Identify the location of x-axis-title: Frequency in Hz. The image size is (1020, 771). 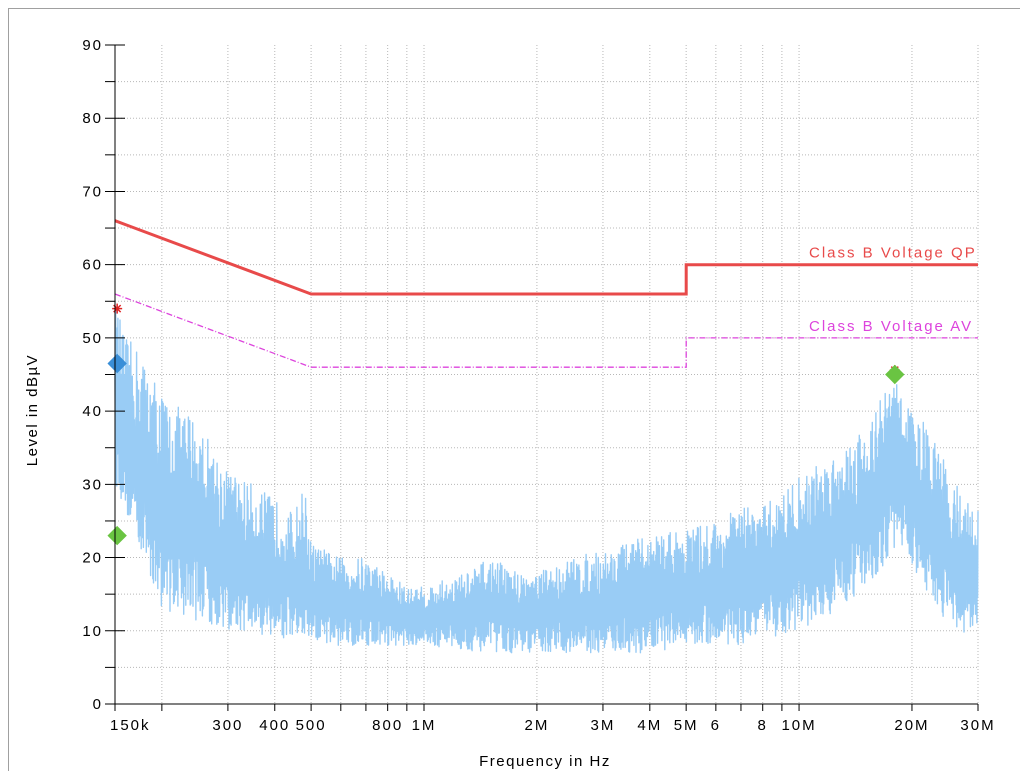
(545, 761).